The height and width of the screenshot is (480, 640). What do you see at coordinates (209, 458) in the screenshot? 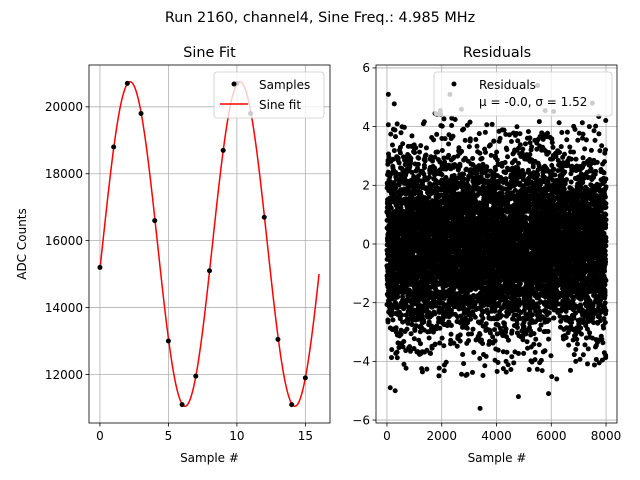
I see `sine-fit-xlabel: Sample #` at bounding box center [209, 458].